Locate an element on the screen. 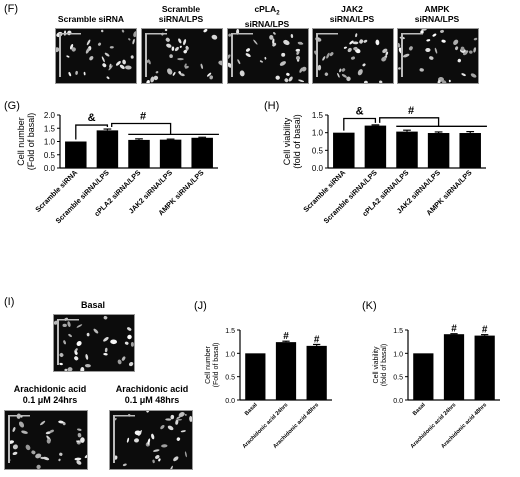 The width and height of the screenshot is (520, 477). panel-i-letter: (I) is located at coordinates (9, 302).